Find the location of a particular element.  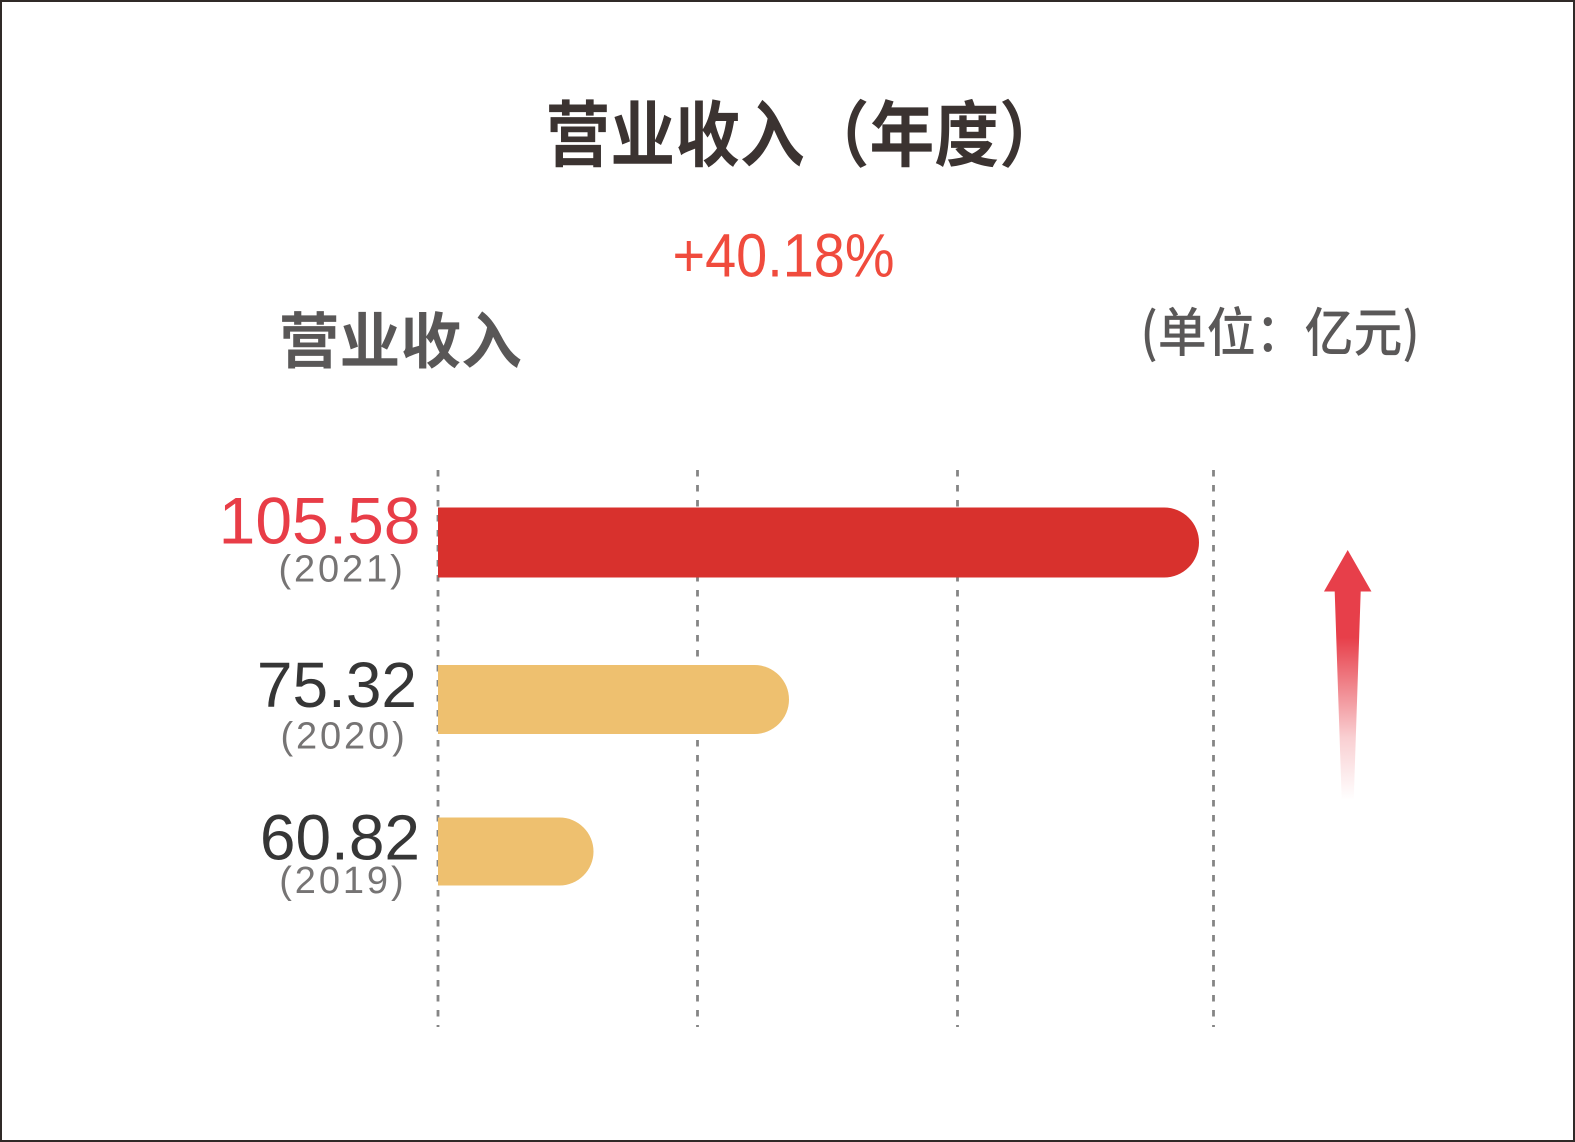

svg-text: 60.82 is located at coordinates (340, 838).